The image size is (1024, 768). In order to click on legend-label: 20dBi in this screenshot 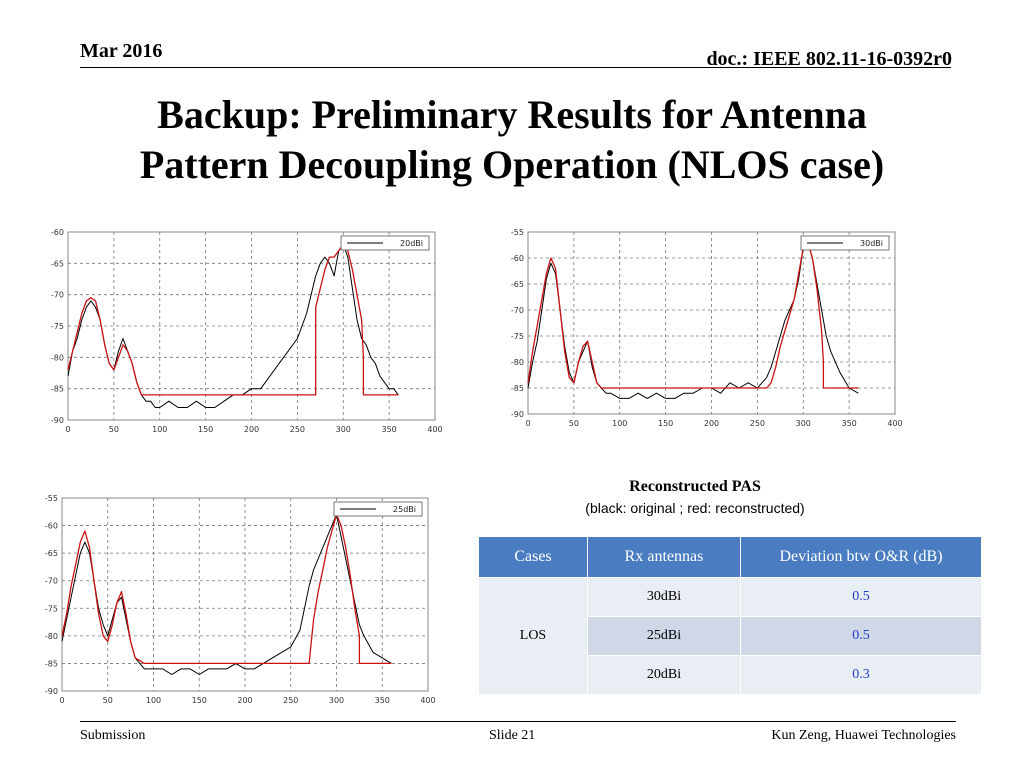, I will do `click(411, 243)`.